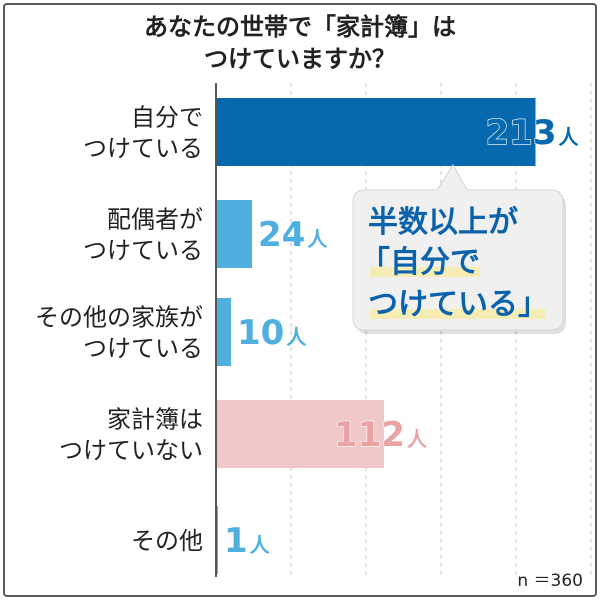  What do you see at coordinates (281, 235) in the screenshot?
I see `value-number: 24` at bounding box center [281, 235].